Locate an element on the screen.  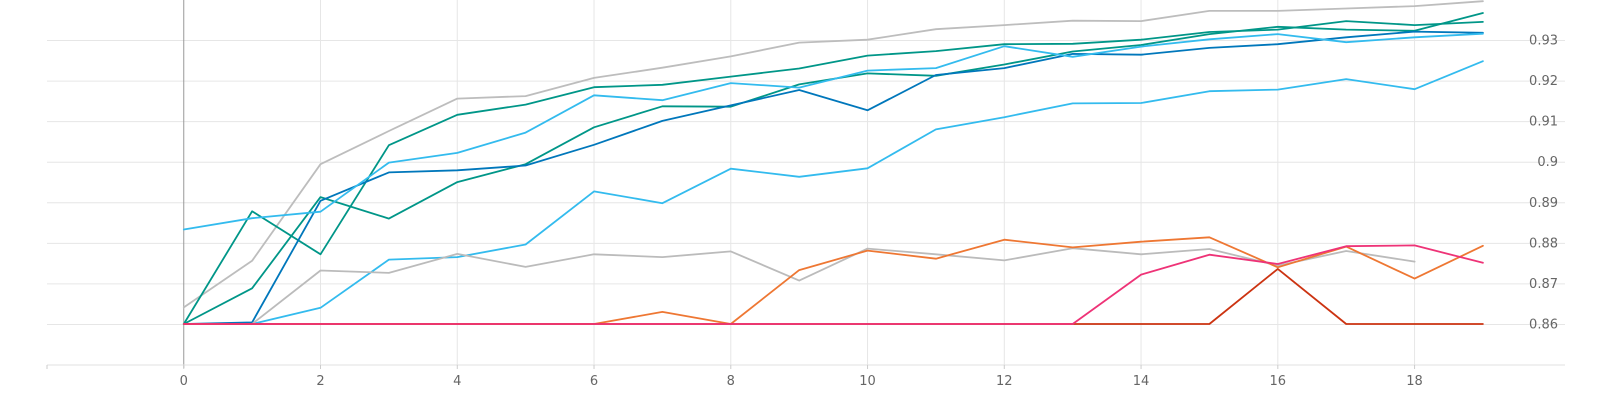
x-tick-label: 4 is located at coordinates (457, 381).